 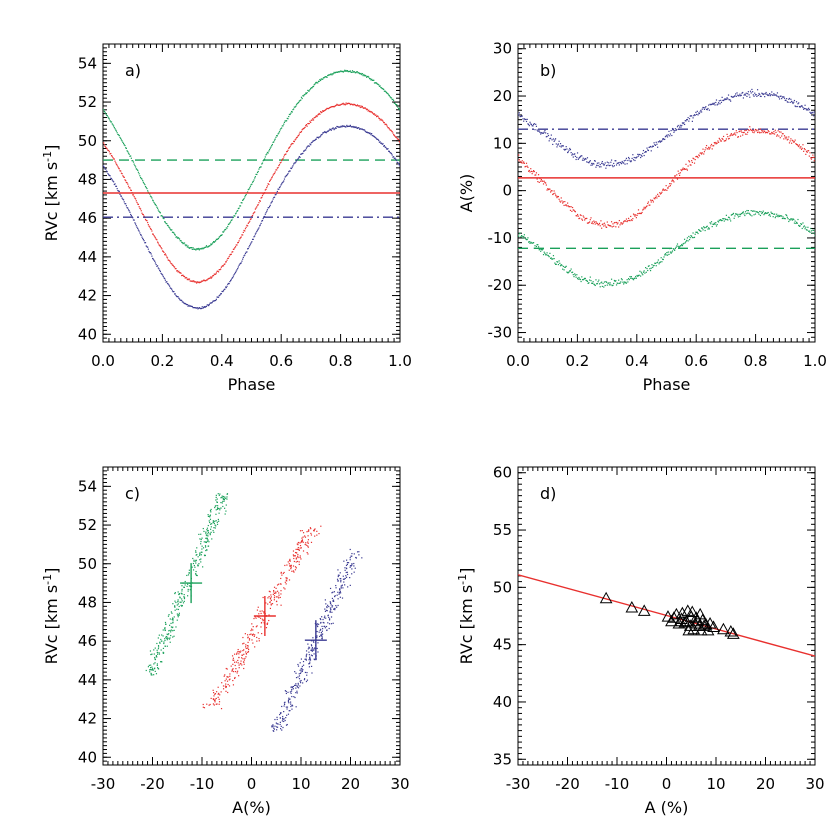 What do you see at coordinates (47, 579) in the screenshot?
I see `y-axis-label-sup: -1` at bounding box center [47, 579].